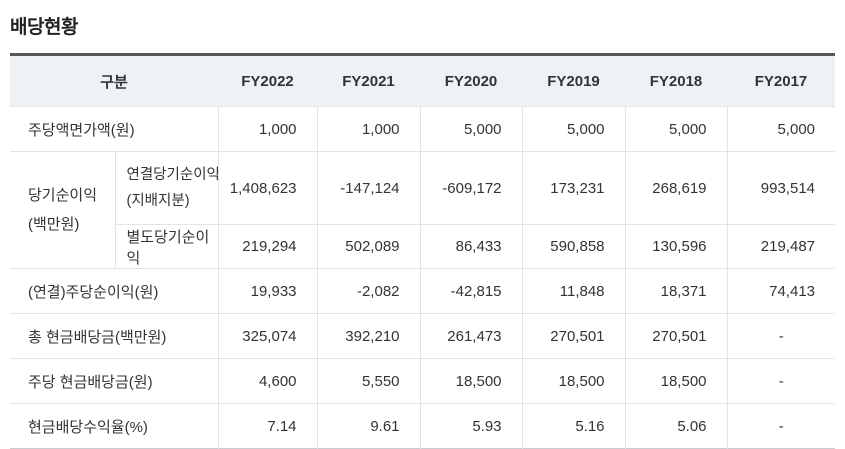 The image size is (845, 449). Describe the element at coordinates (267, 188) in the screenshot. I see `cell-value: 1,408,623` at that location.